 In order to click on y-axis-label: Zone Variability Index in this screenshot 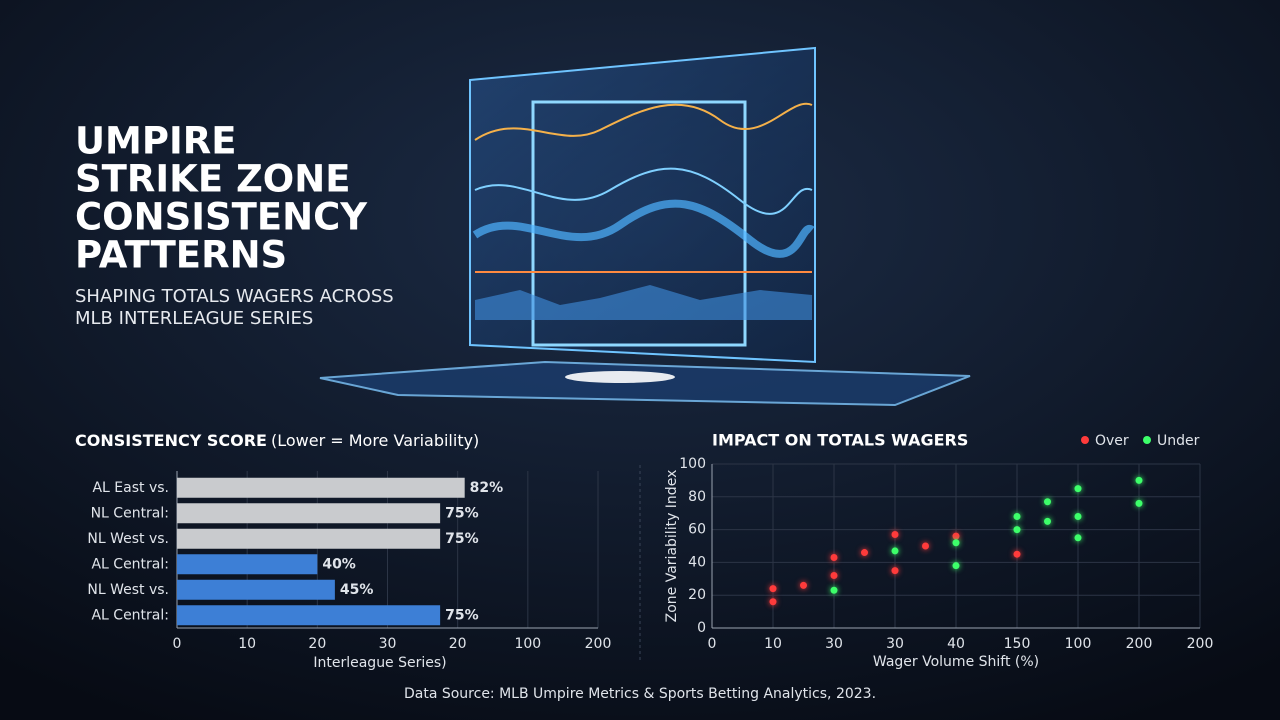, I will do `click(672, 546)`.